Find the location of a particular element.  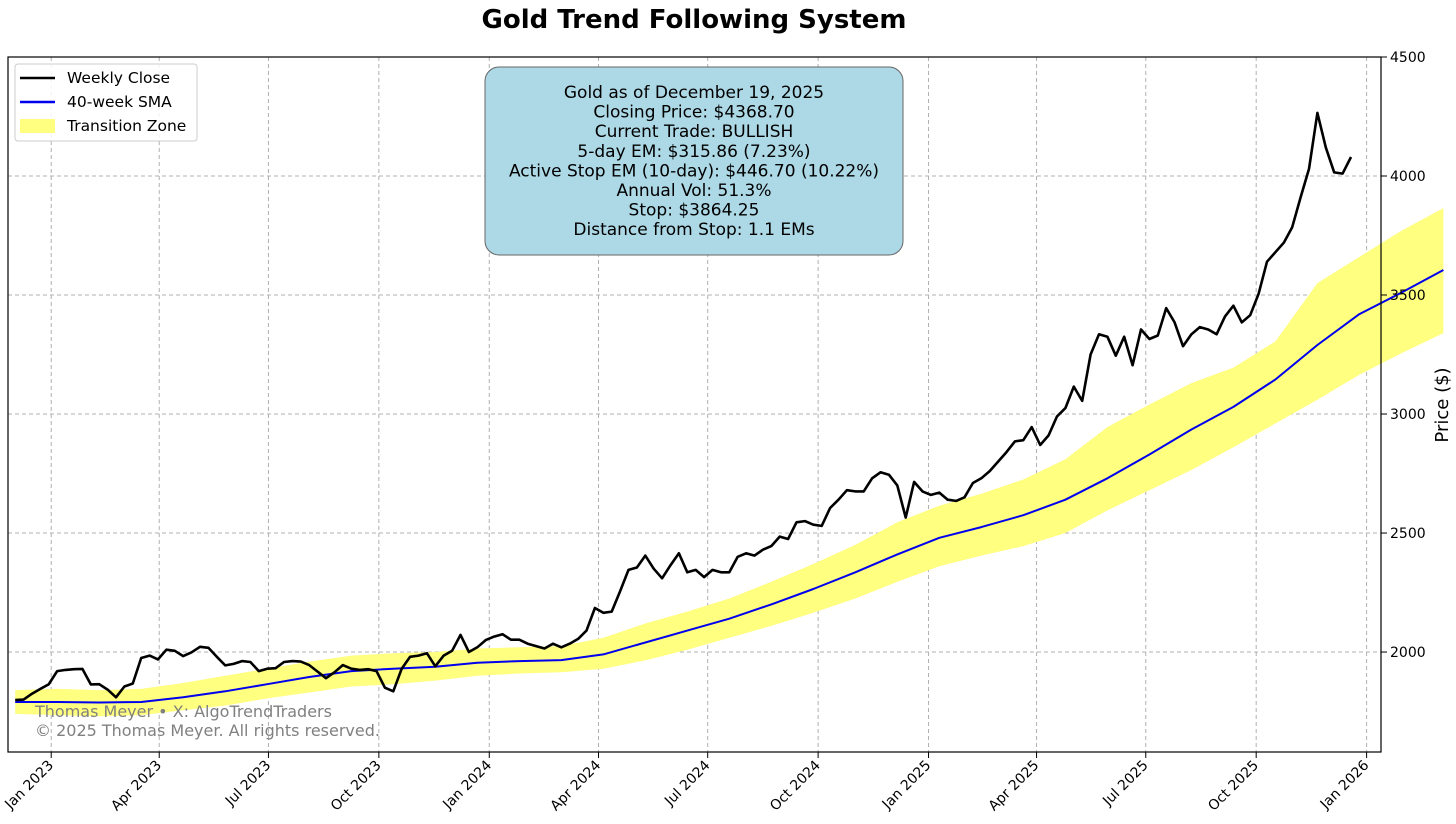

legend-label: Transition Zone is located at coordinates (126, 126).